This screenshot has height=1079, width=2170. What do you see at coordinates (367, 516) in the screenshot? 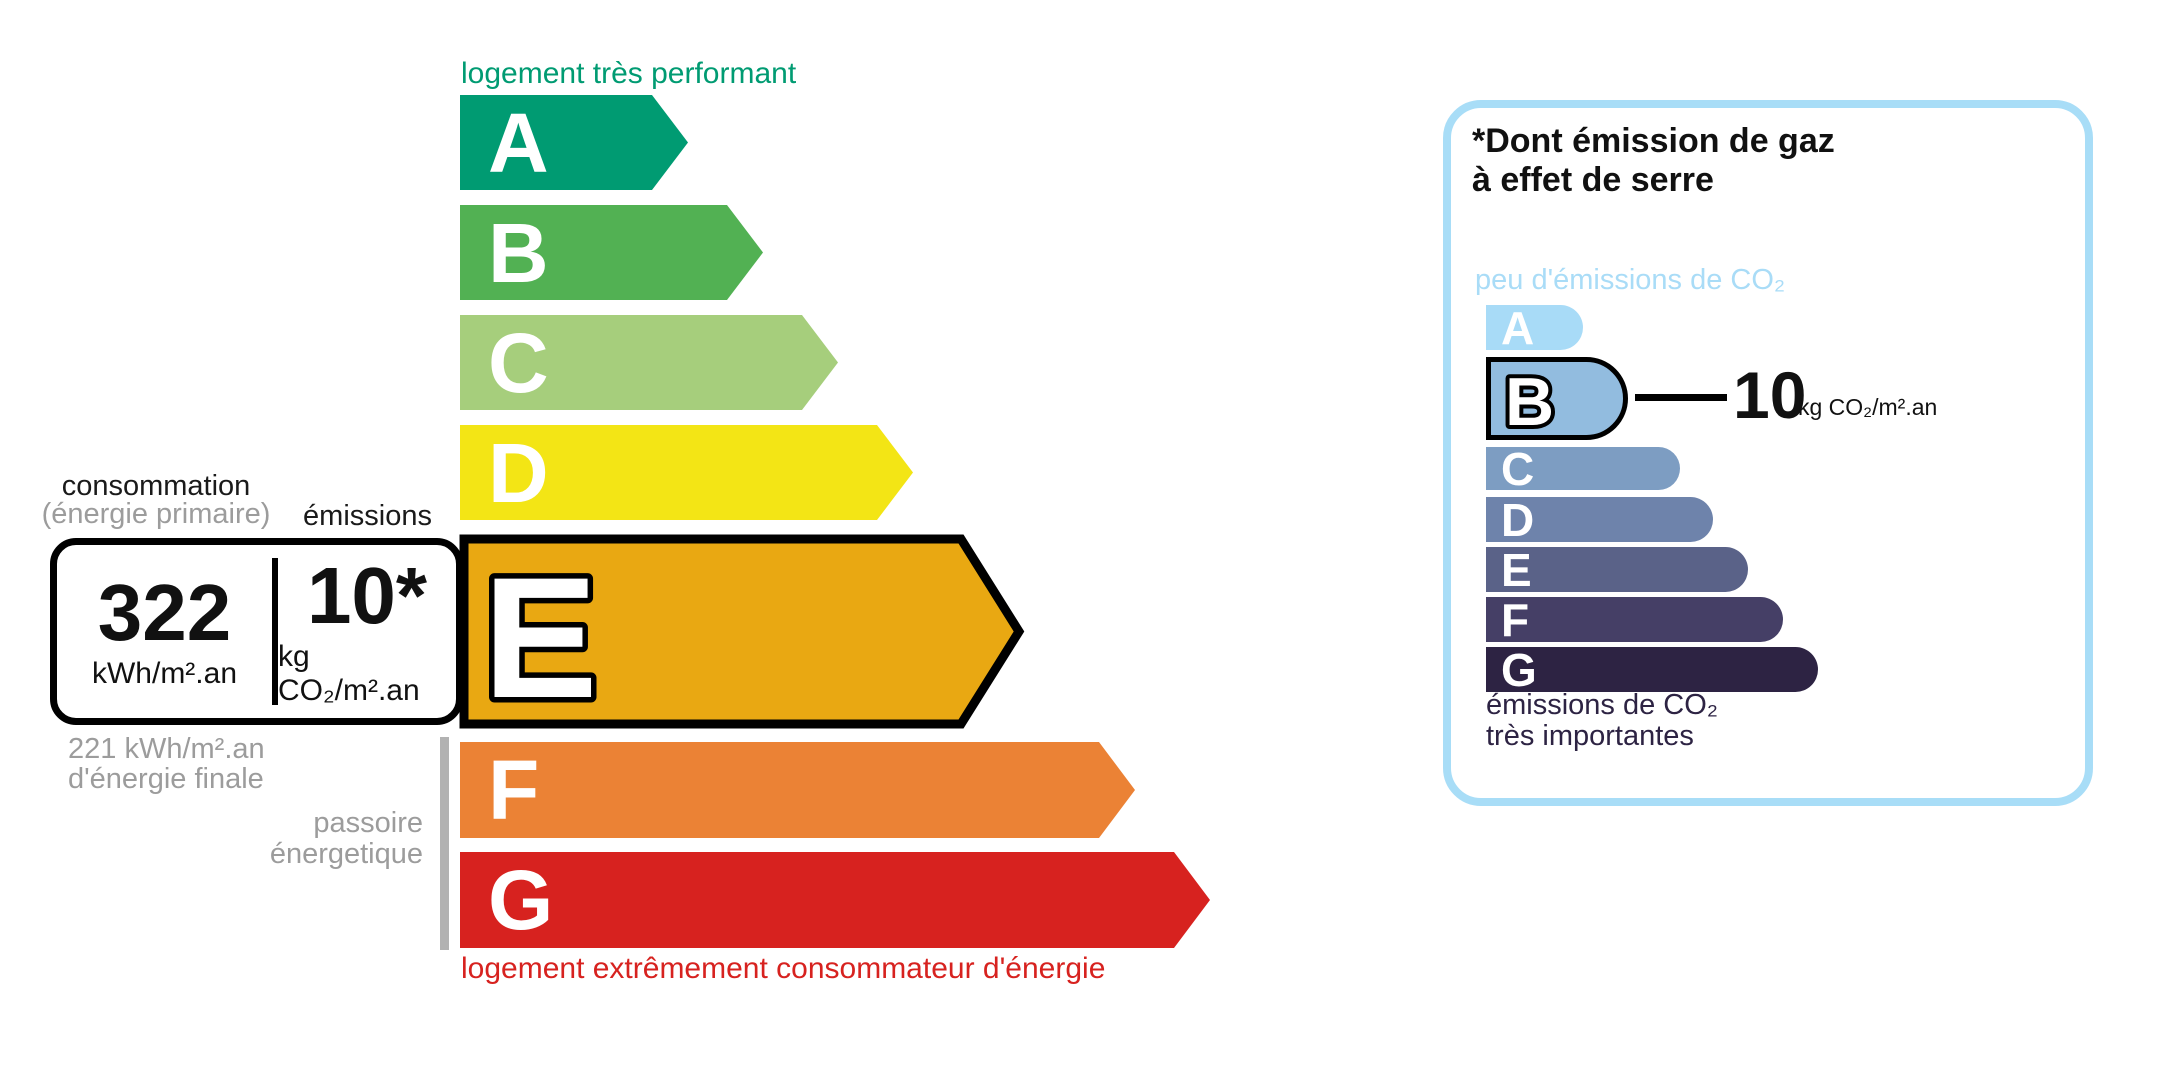
I see `emissions-header: émissions` at bounding box center [367, 516].